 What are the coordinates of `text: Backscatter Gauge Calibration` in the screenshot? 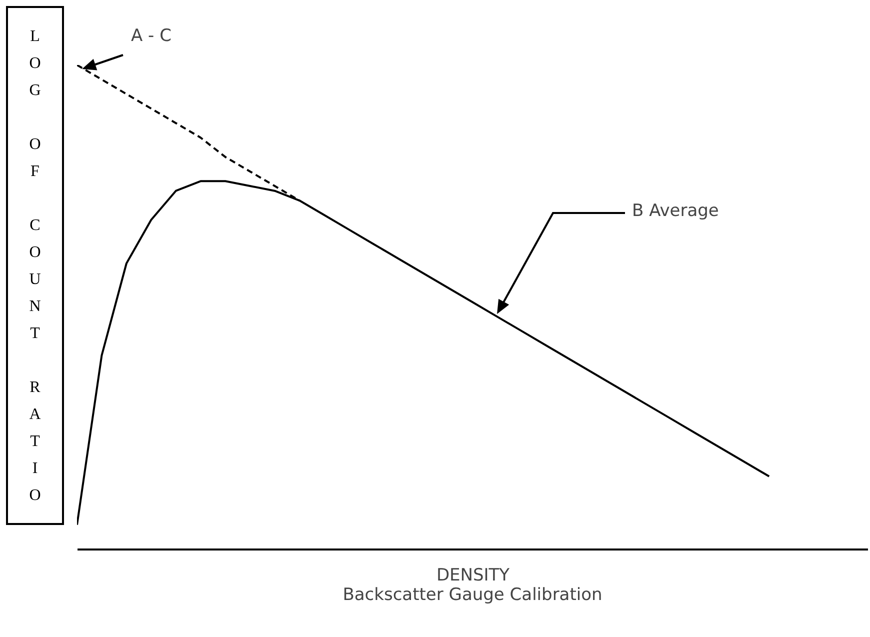 It's located at (472, 595).